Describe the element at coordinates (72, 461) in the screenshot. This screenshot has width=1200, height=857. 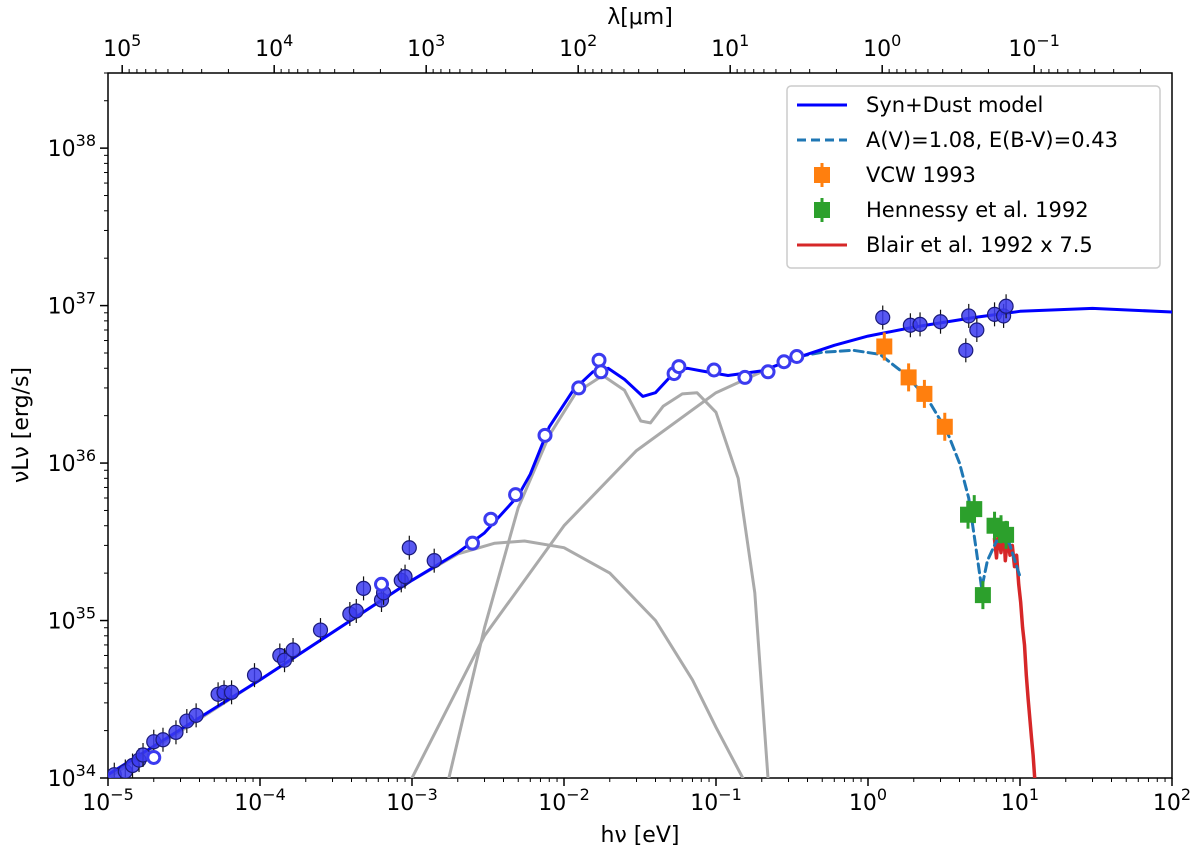
I see `y-tick-label: 1036` at that location.